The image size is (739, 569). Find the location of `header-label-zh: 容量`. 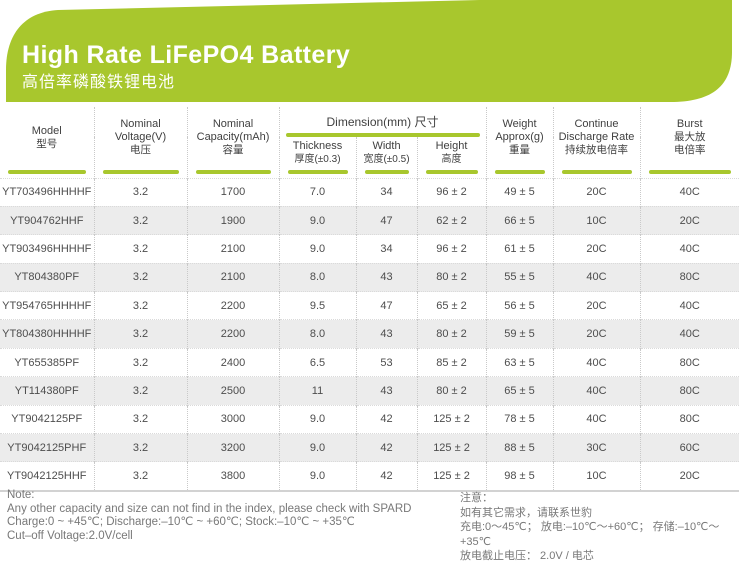

header-label-zh: 容量 is located at coordinates (233, 150).